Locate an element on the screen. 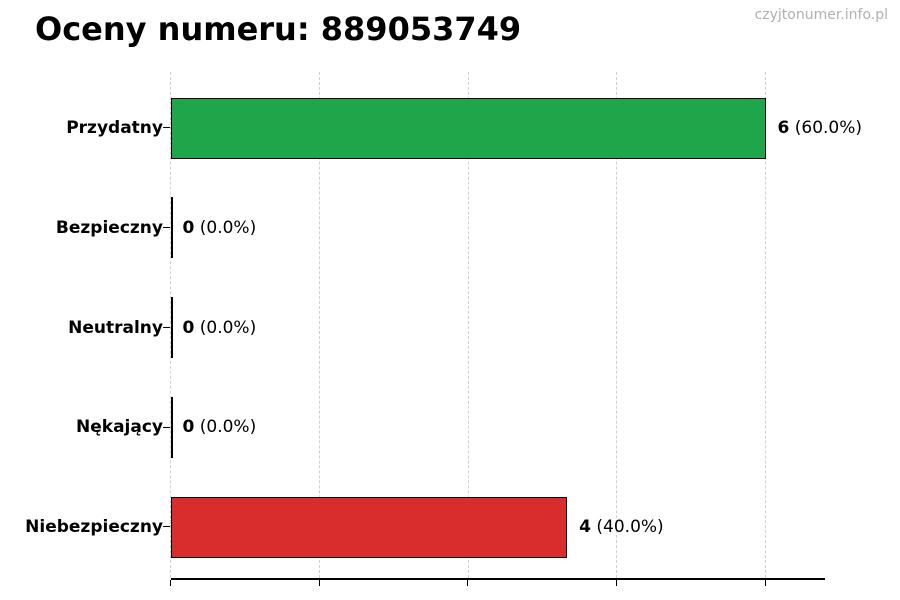  x-axis-line is located at coordinates (497, 579).